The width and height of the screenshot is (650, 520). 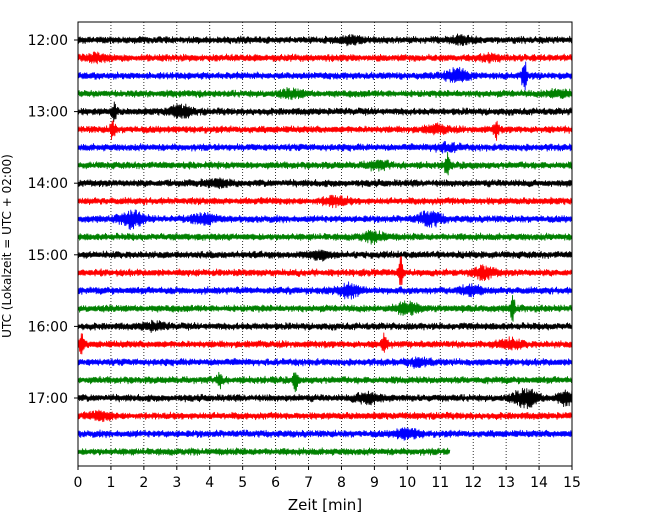 I want to click on trace-12:15, so click(x=325, y=58).